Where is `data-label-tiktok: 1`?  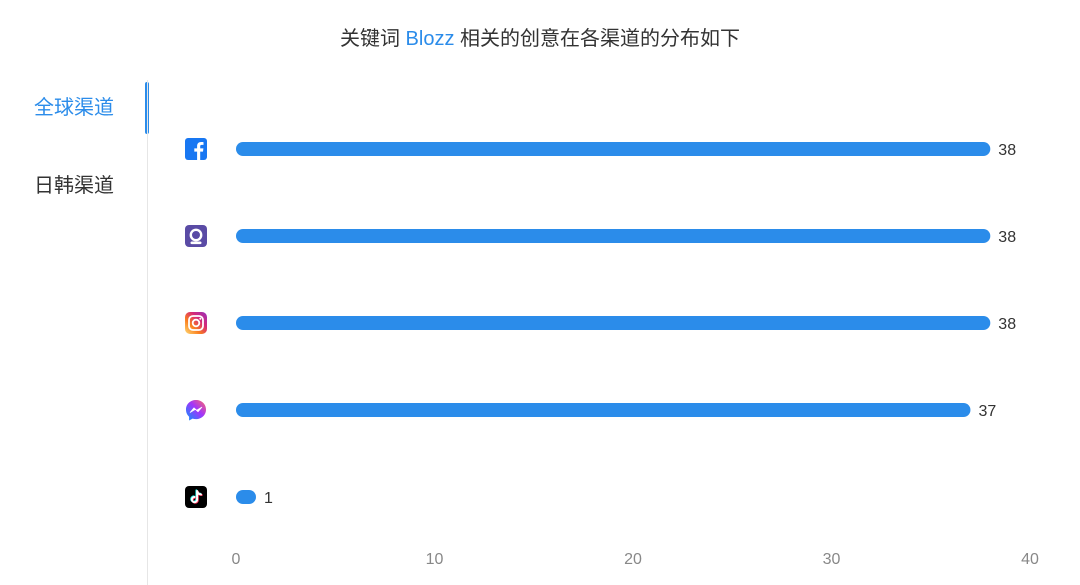
data-label-tiktok: 1 is located at coordinates (268, 498).